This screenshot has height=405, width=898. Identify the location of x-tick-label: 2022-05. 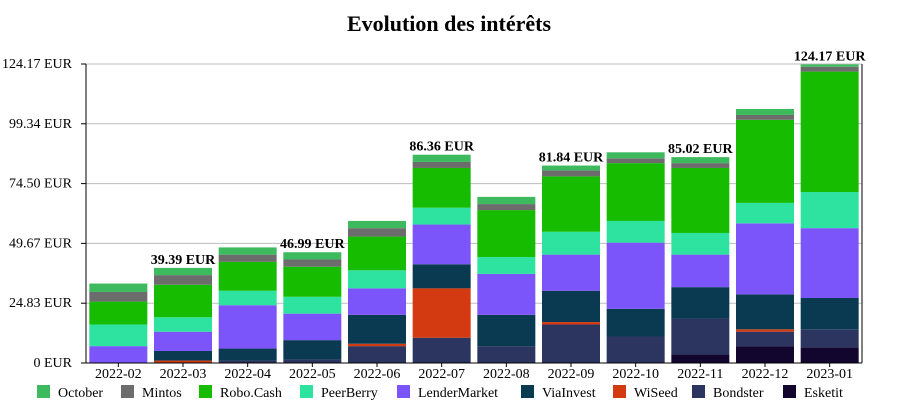
(312, 374).